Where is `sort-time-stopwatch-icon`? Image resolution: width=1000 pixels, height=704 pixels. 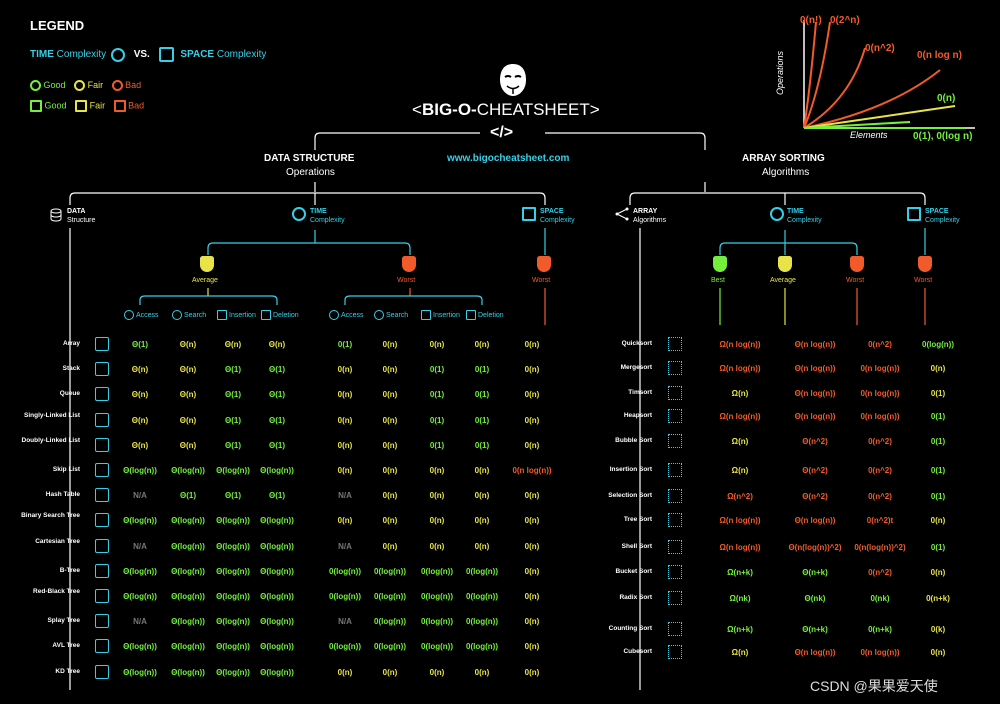
sort-time-stopwatch-icon is located at coordinates (777, 214).